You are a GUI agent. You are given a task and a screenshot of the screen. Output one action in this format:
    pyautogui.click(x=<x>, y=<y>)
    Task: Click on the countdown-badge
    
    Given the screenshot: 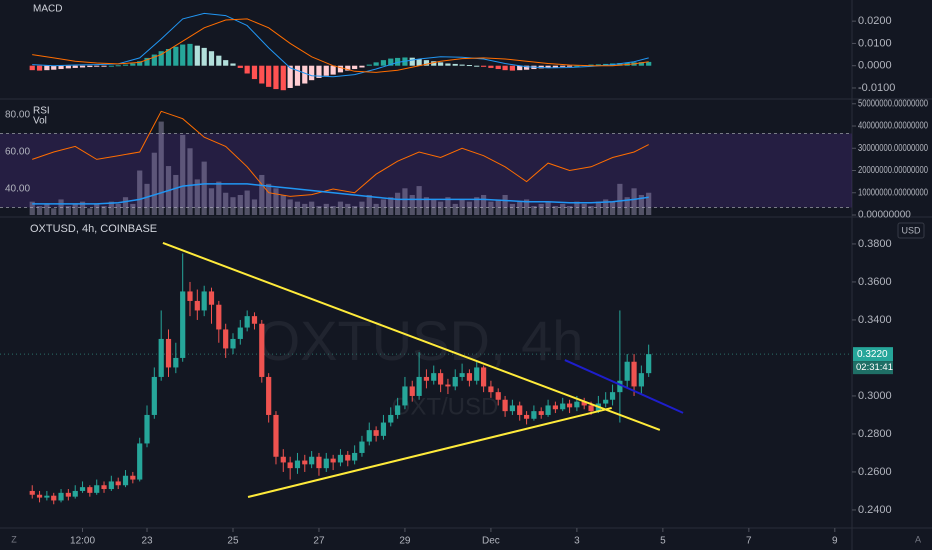 What is the action you would take?
    pyautogui.click(x=873, y=368)
    